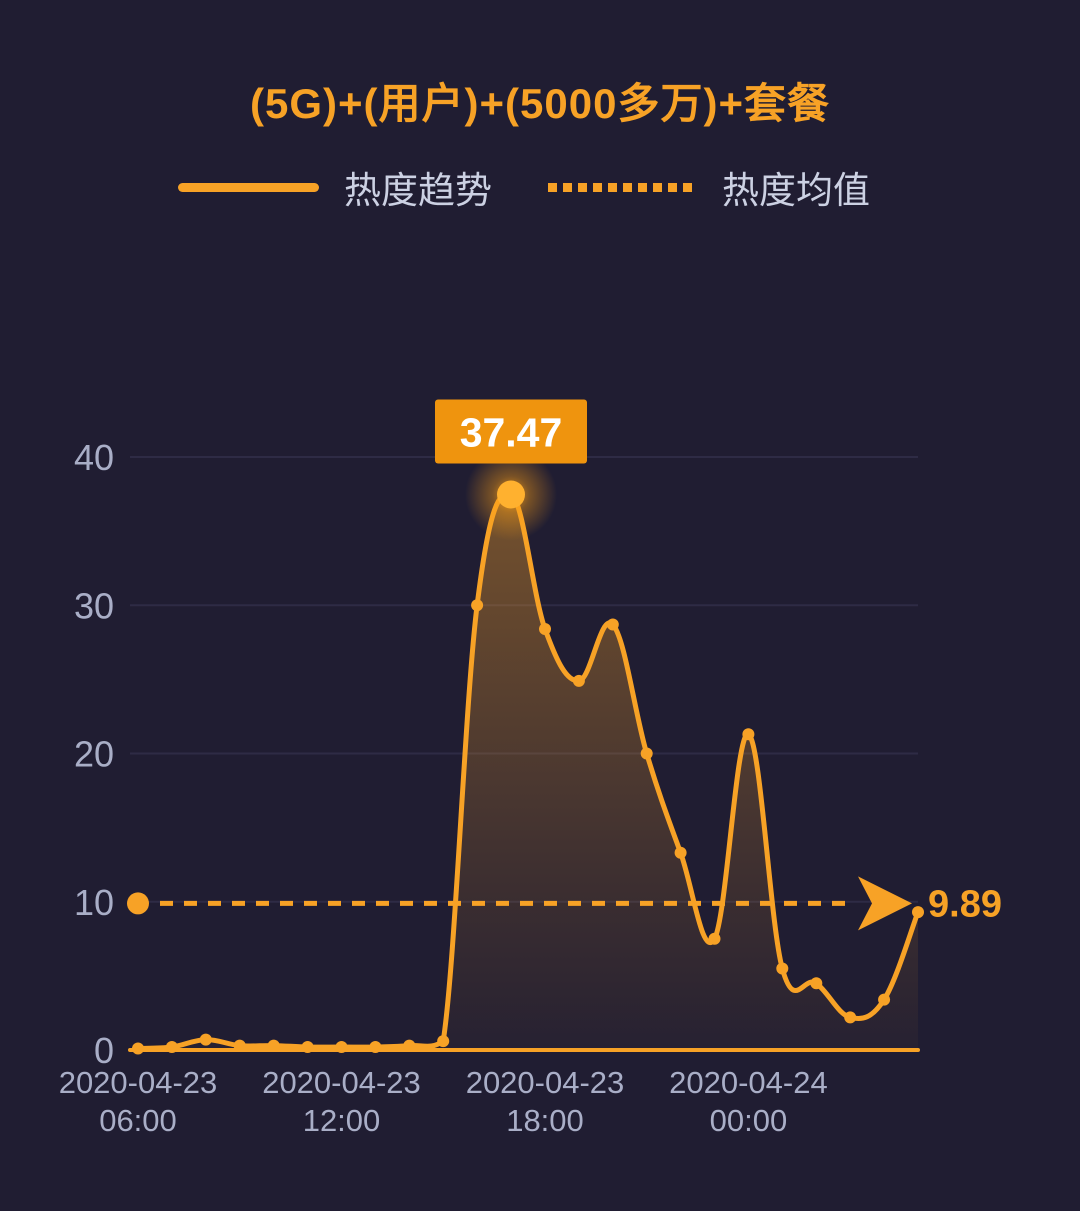  I want to click on x-axis-tick-time: 12:00, so click(342, 1120).